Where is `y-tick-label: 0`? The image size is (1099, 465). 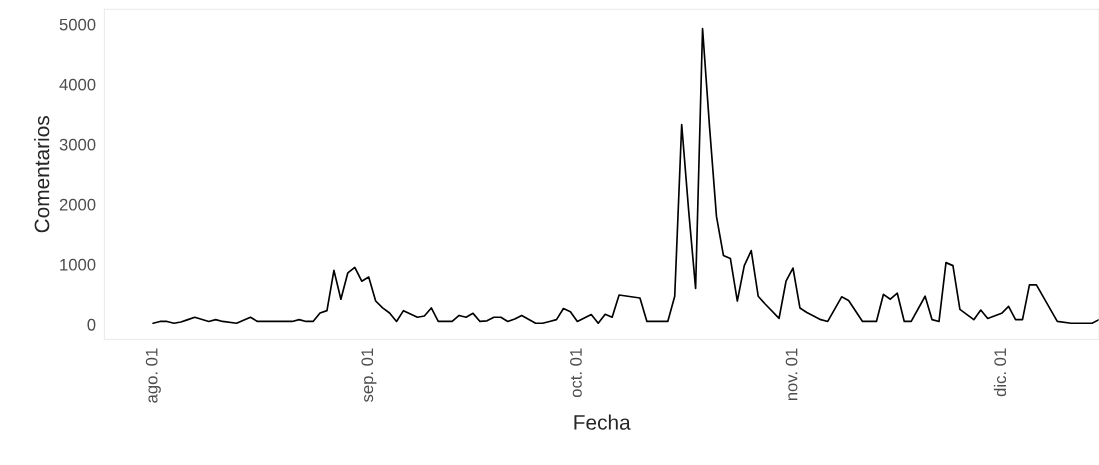
y-tick-label: 0 is located at coordinates (91, 324).